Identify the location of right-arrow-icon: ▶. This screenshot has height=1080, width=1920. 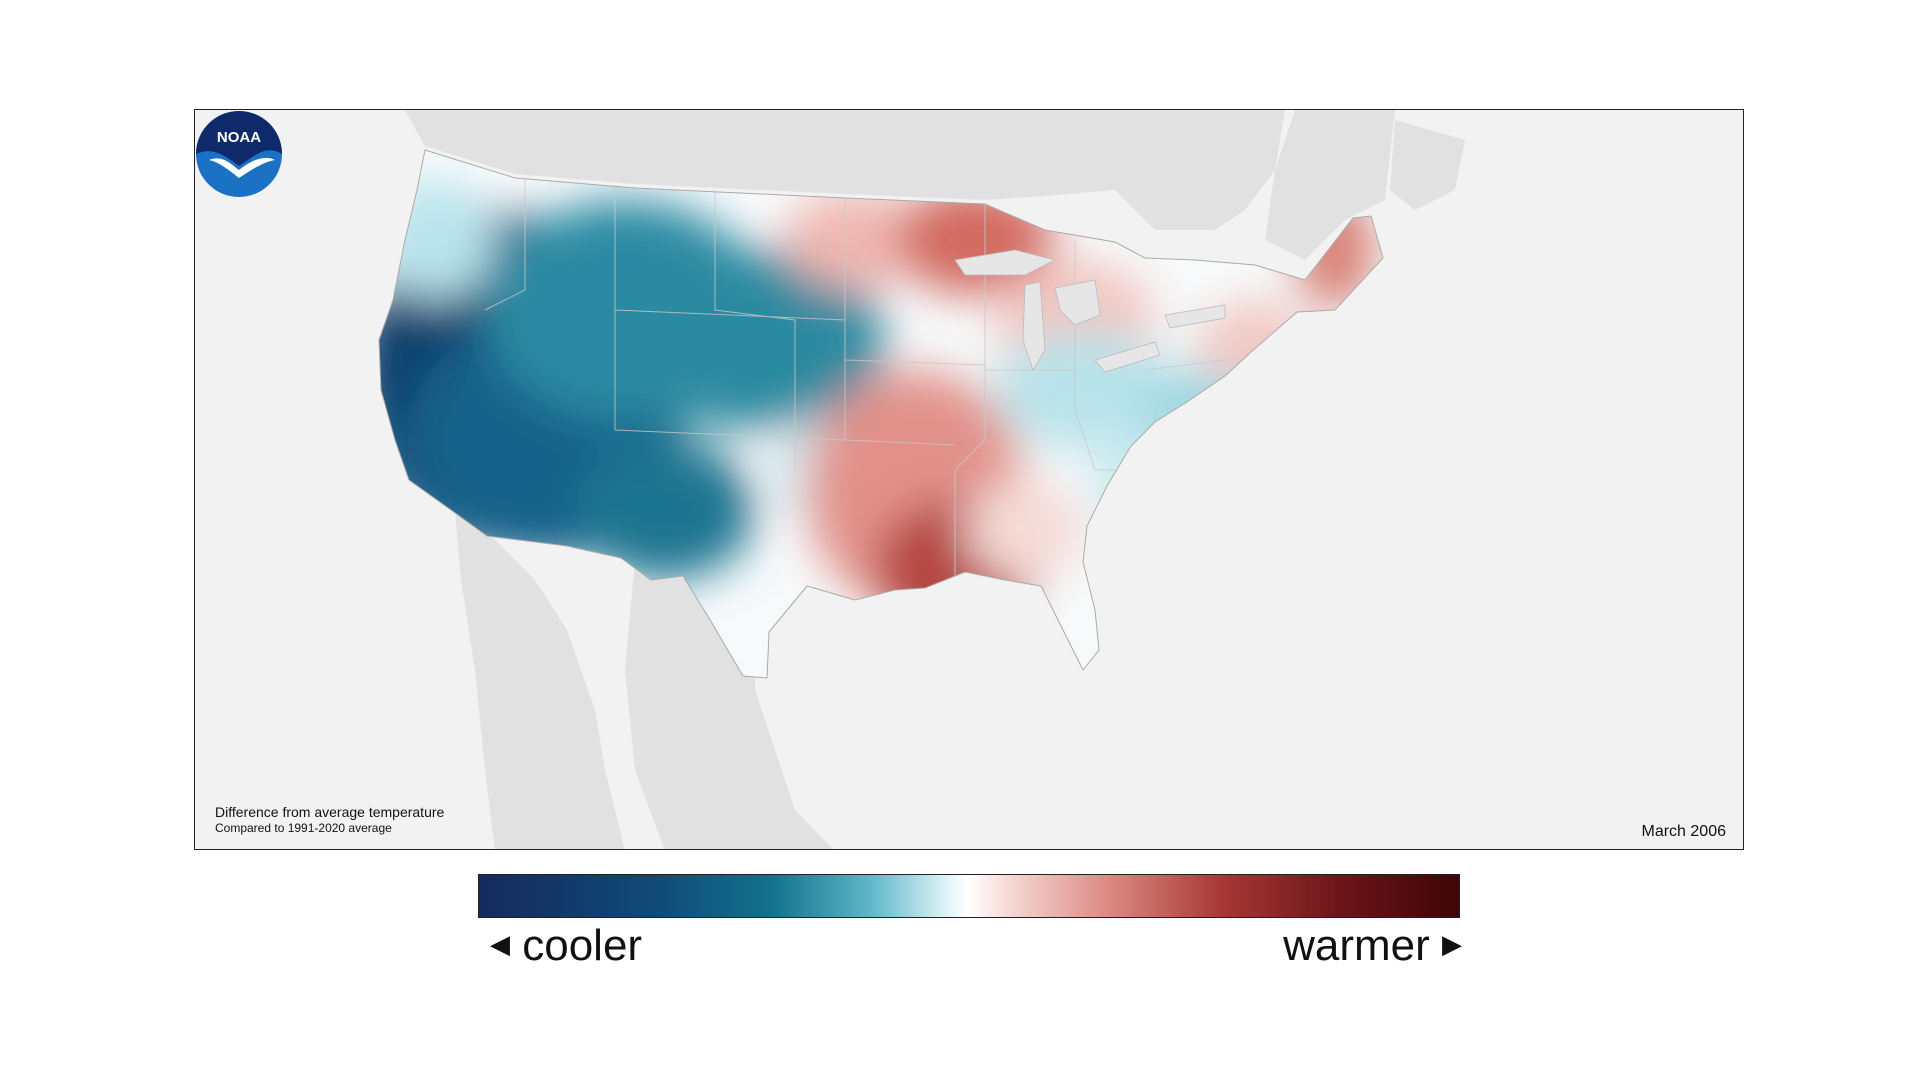
(1452, 944).